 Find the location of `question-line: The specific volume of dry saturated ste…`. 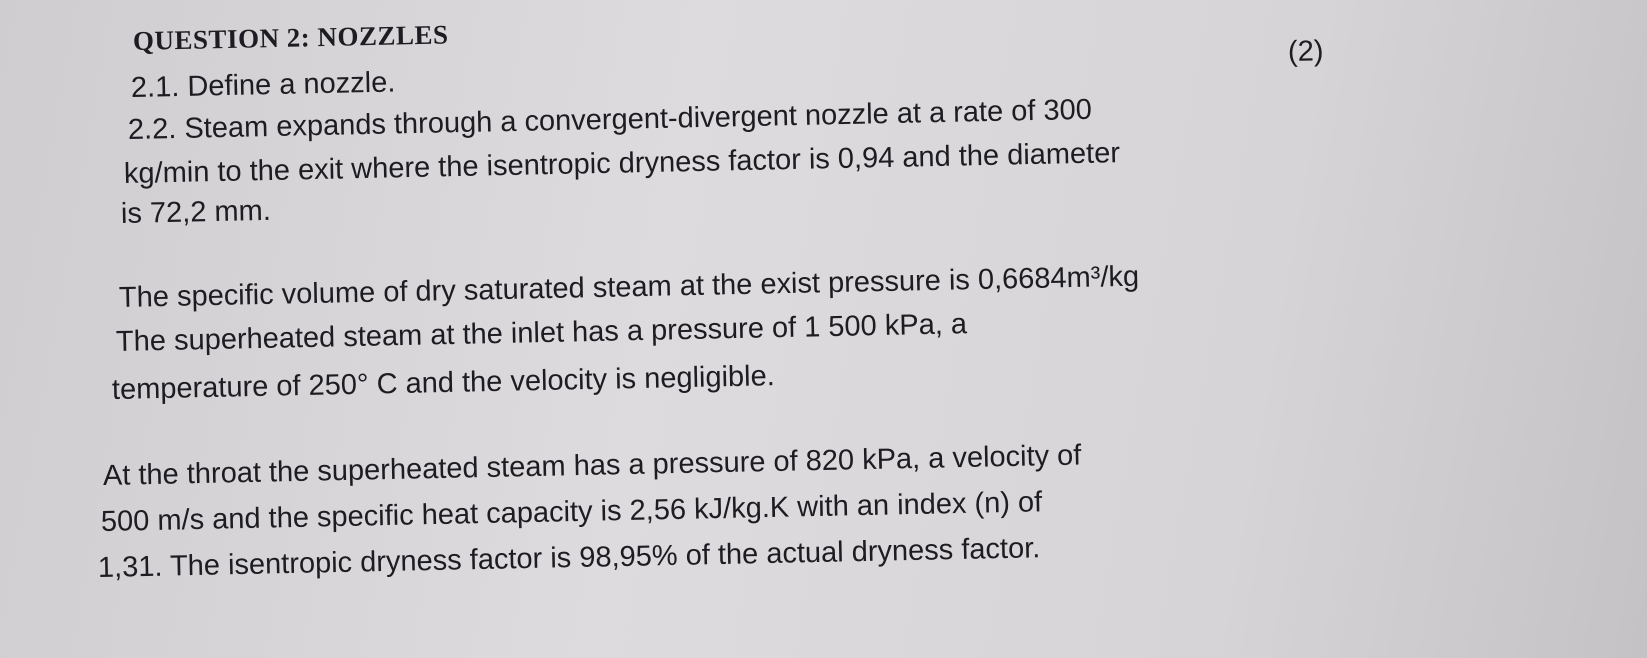

question-line: The specific volume of dry saturated ste… is located at coordinates (629, 287).